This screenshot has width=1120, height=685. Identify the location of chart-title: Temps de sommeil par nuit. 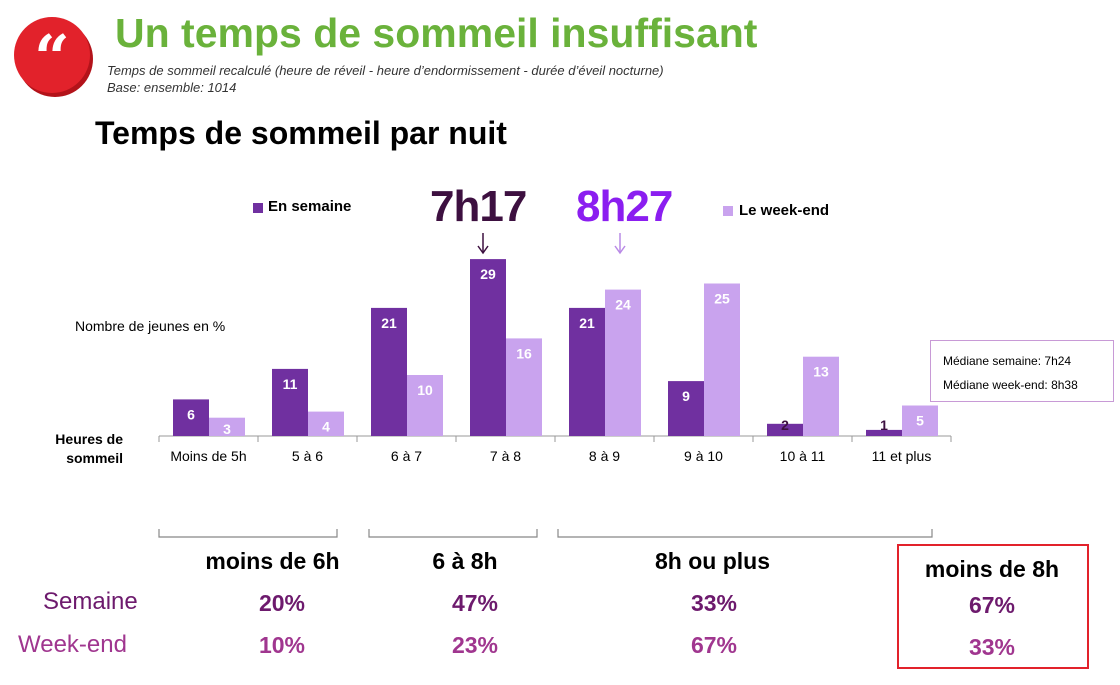
(301, 133).